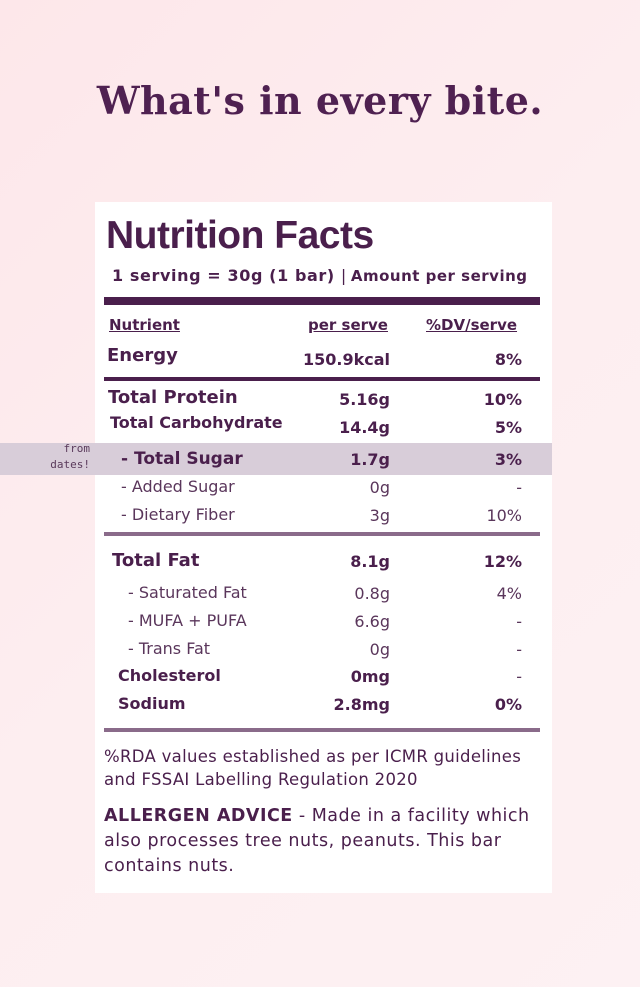 The height and width of the screenshot is (987, 640). What do you see at coordinates (509, 593) in the screenshot?
I see `row-sat-fat-dv: 4%` at bounding box center [509, 593].